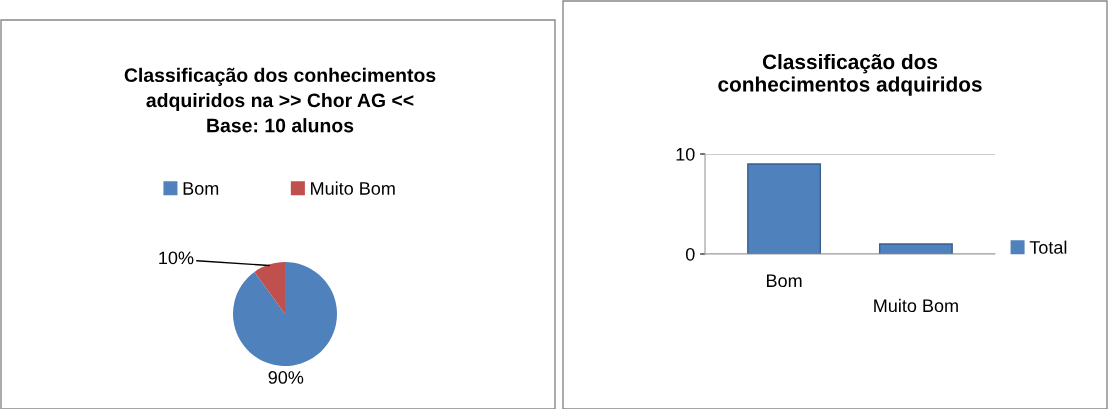 The height and width of the screenshot is (409, 1108). What do you see at coordinates (850, 74) in the screenshot?
I see `chart-title: Classificação dos conhecimentos adquiridos` at bounding box center [850, 74].